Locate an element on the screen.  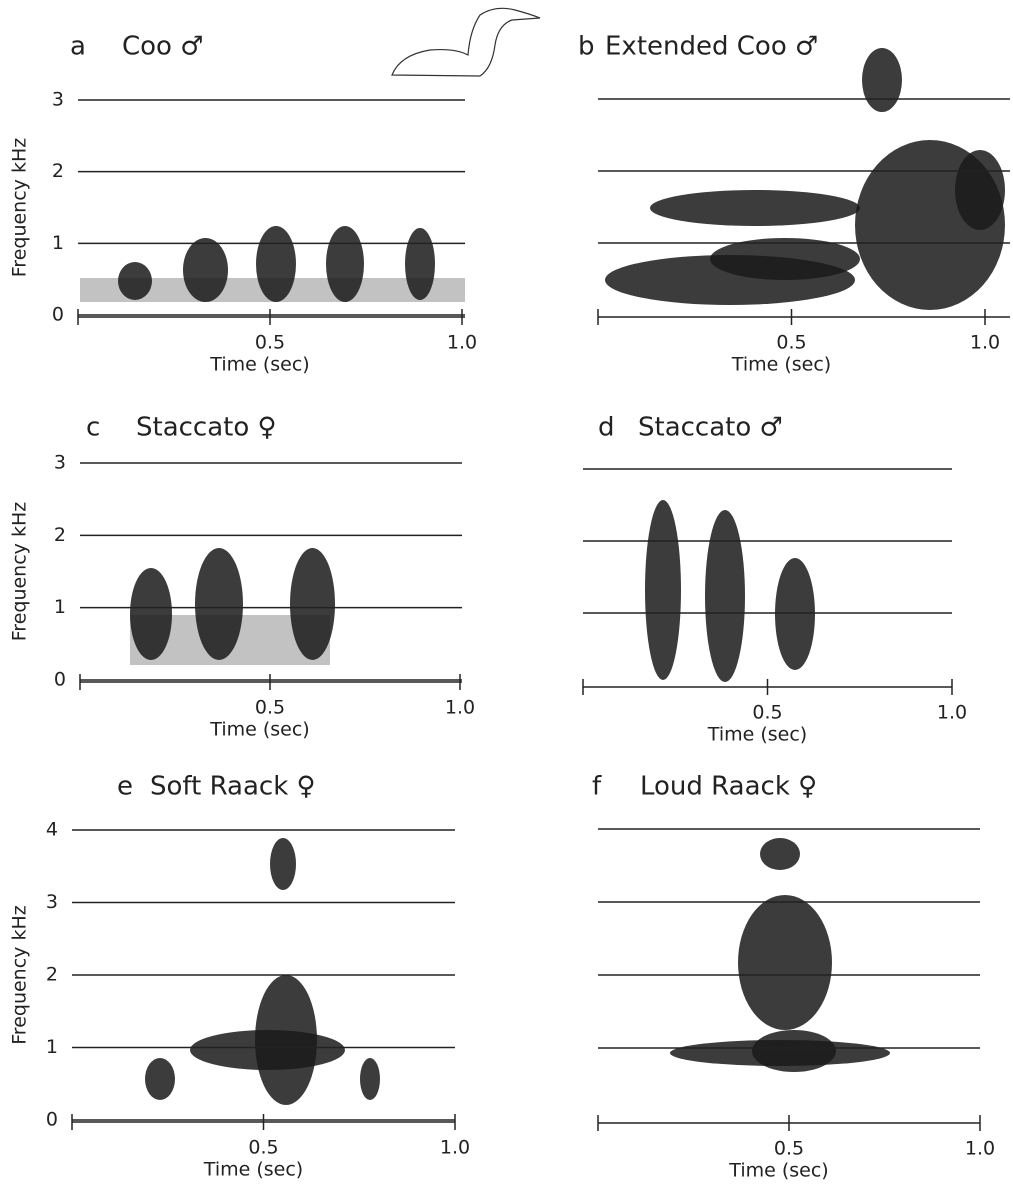
panel-title: Staccato ♂ is located at coordinates (710, 428).